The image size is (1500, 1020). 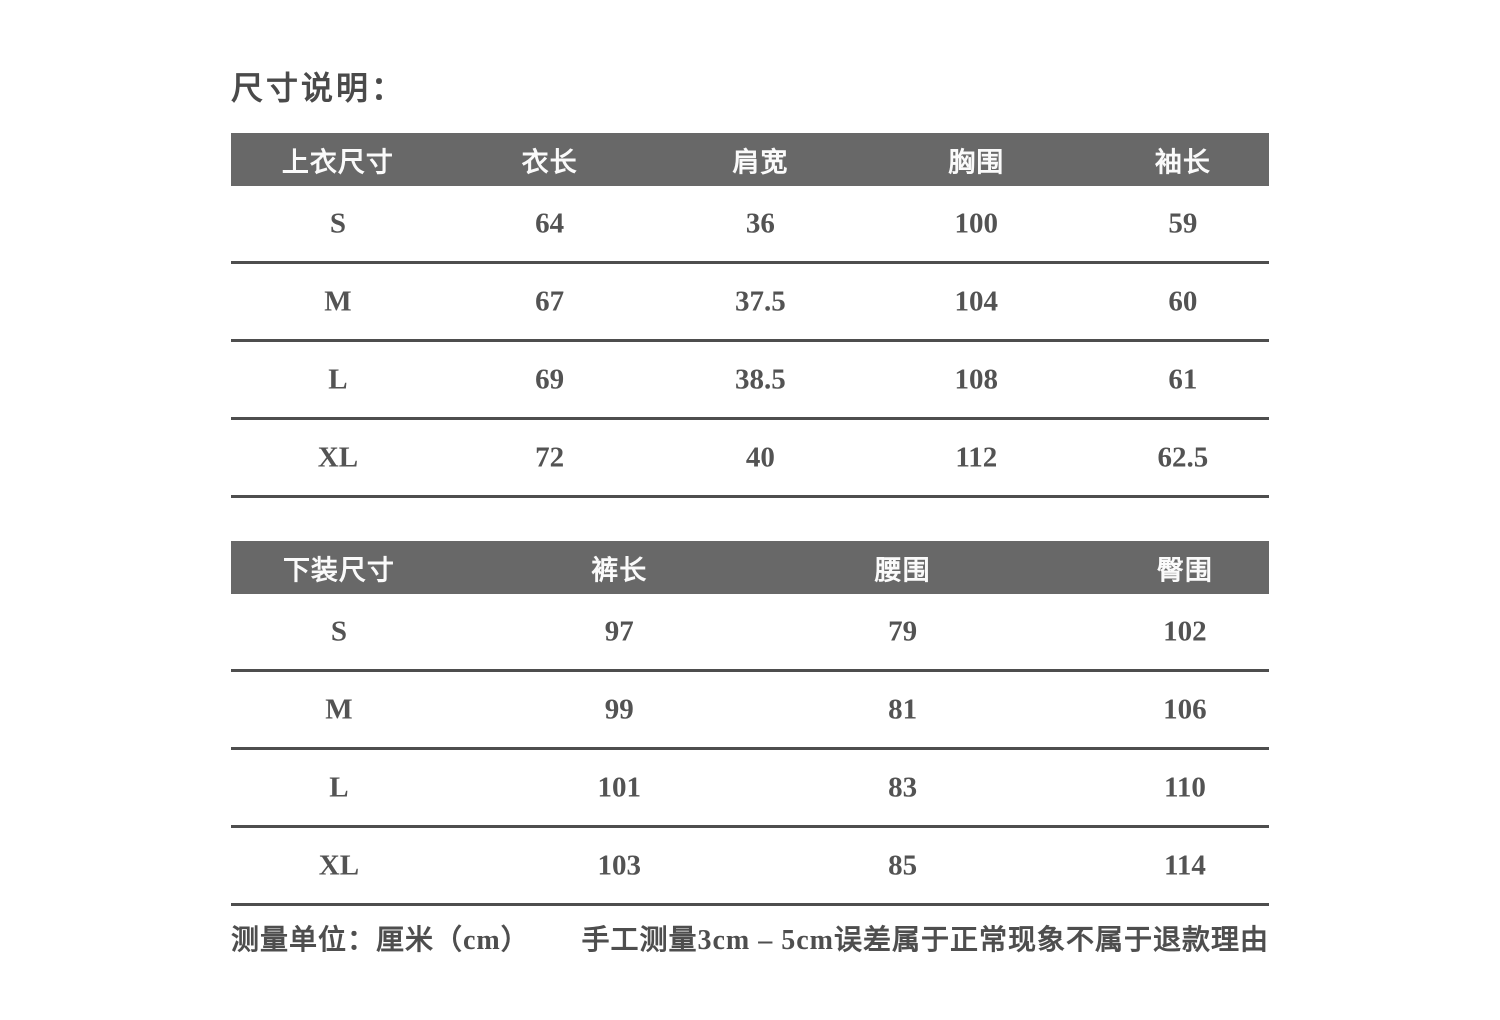 I want to click on table-cell: 102, so click(x=1185, y=631).